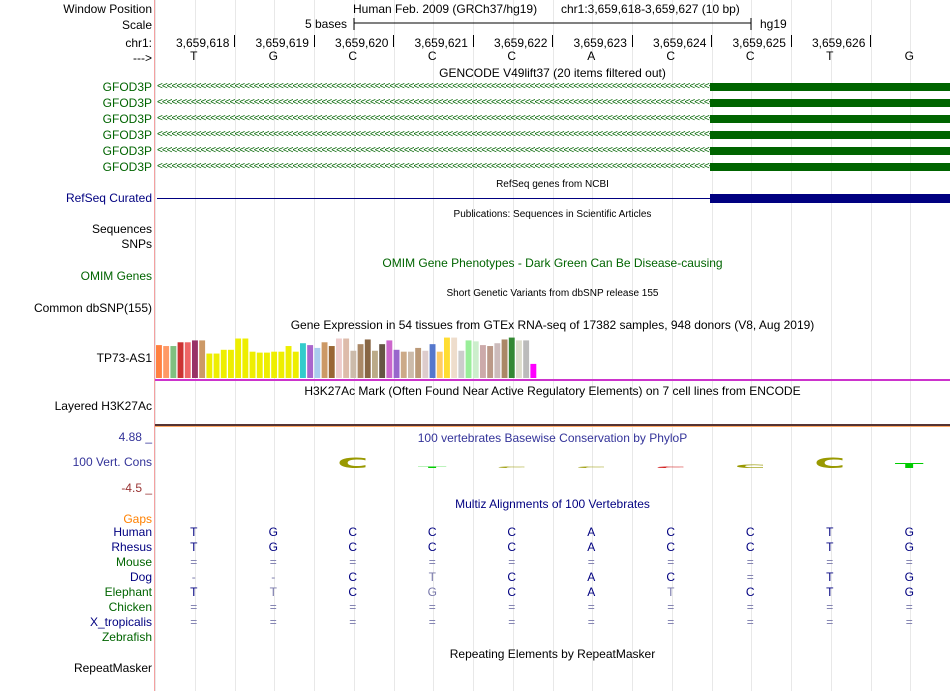 This screenshot has height=691, width=950. I want to click on grid-line, so click(831, 345).